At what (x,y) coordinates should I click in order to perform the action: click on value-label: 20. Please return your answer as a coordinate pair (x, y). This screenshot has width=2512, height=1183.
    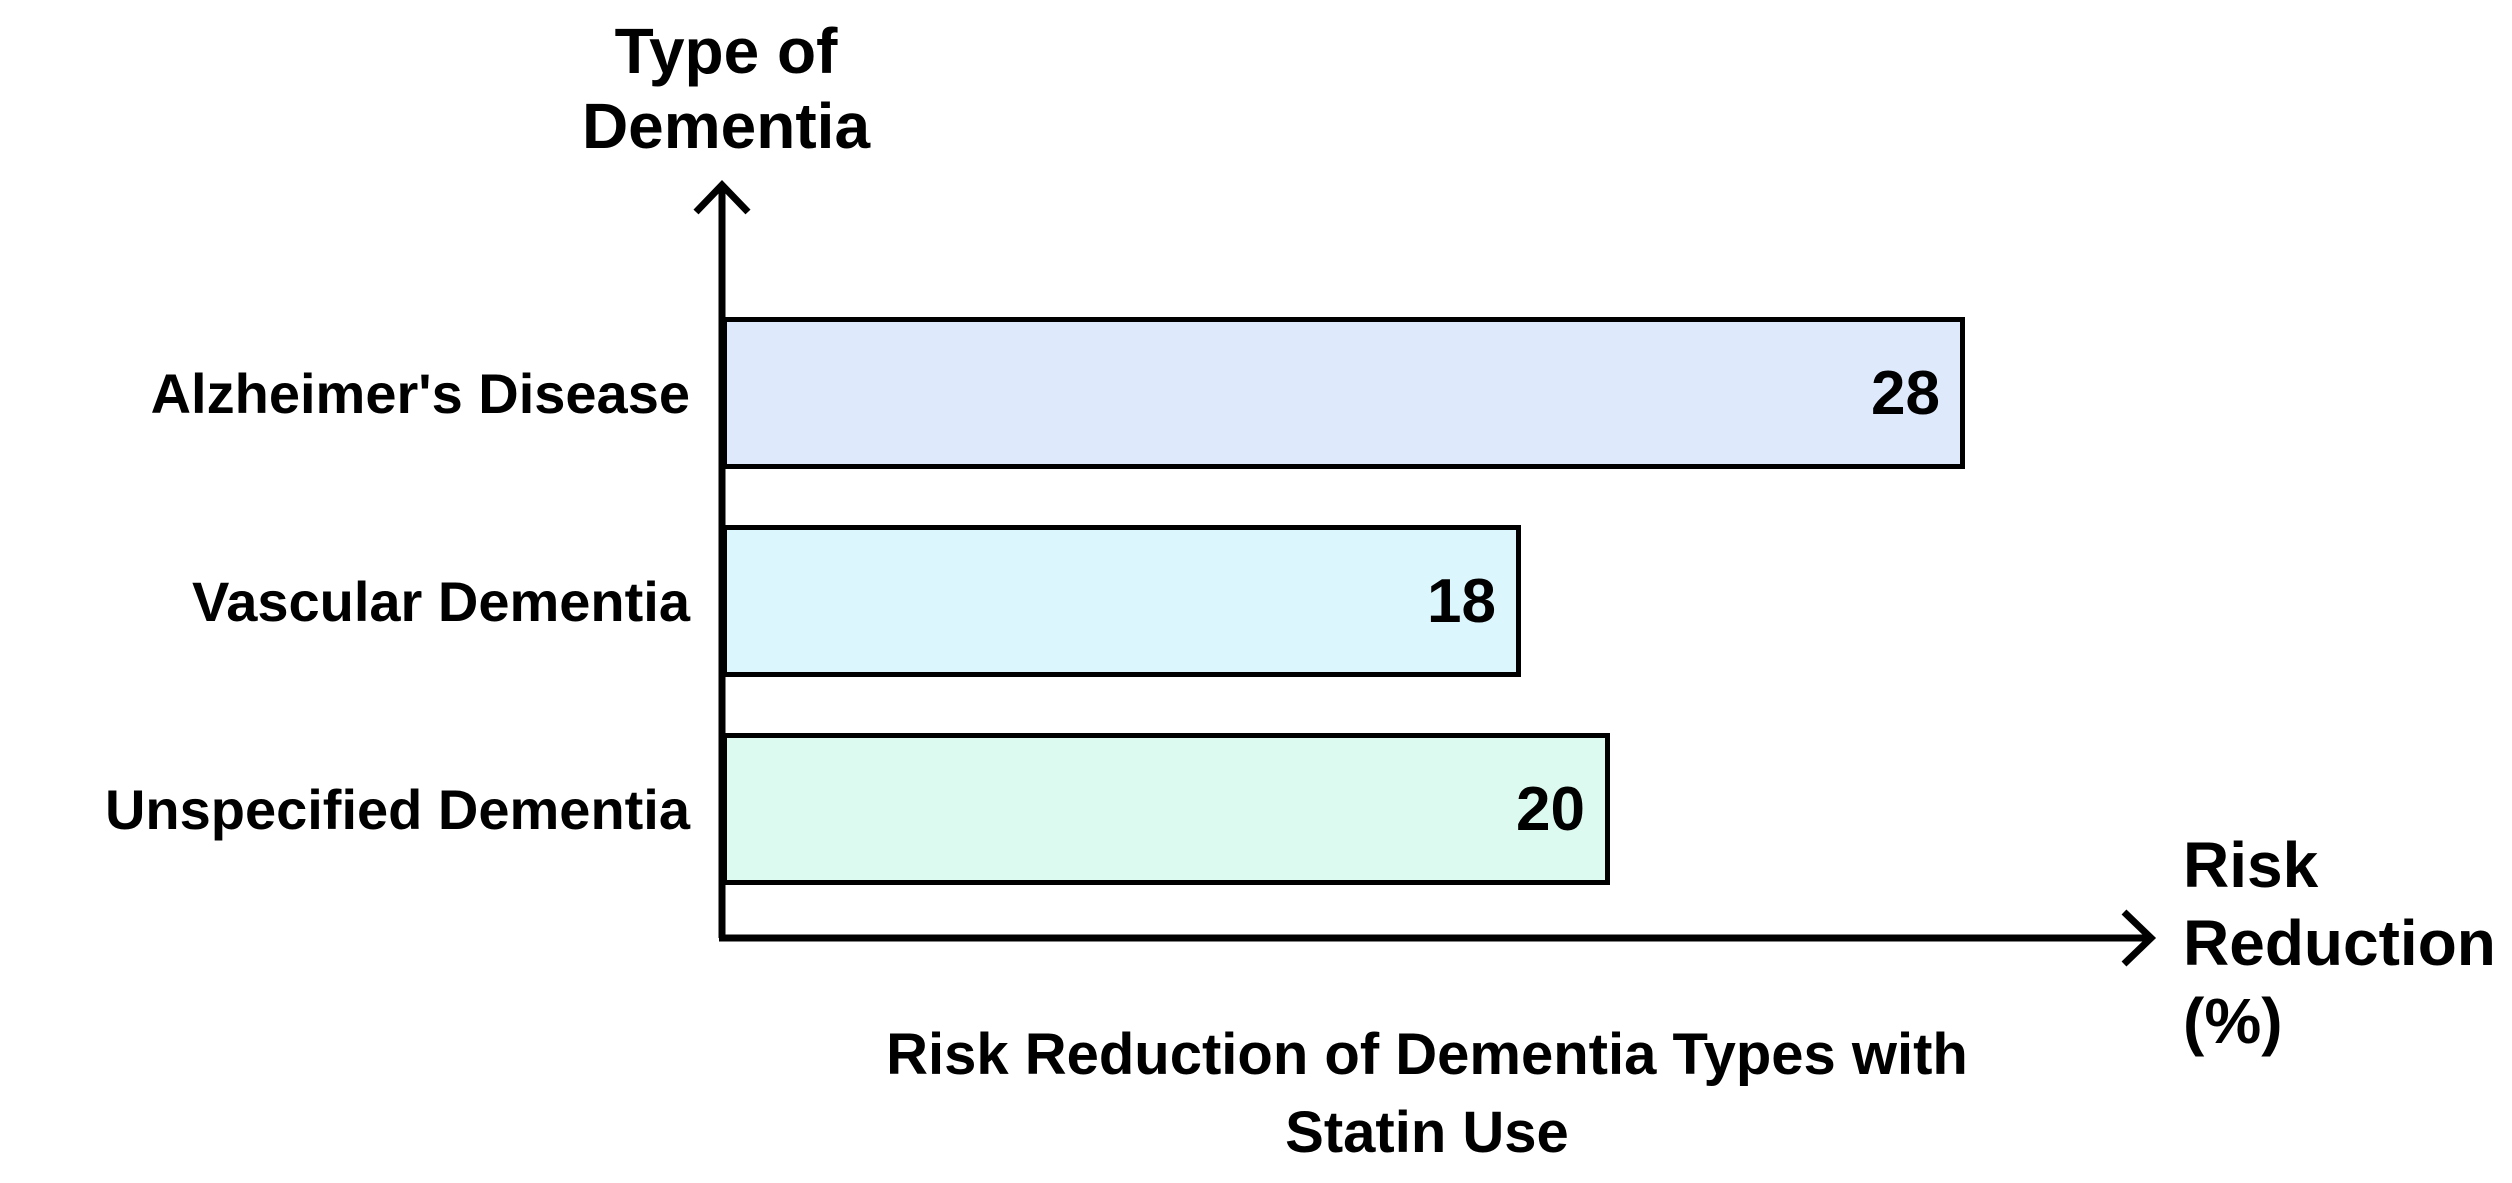
    Looking at the image, I should click on (1550, 809).